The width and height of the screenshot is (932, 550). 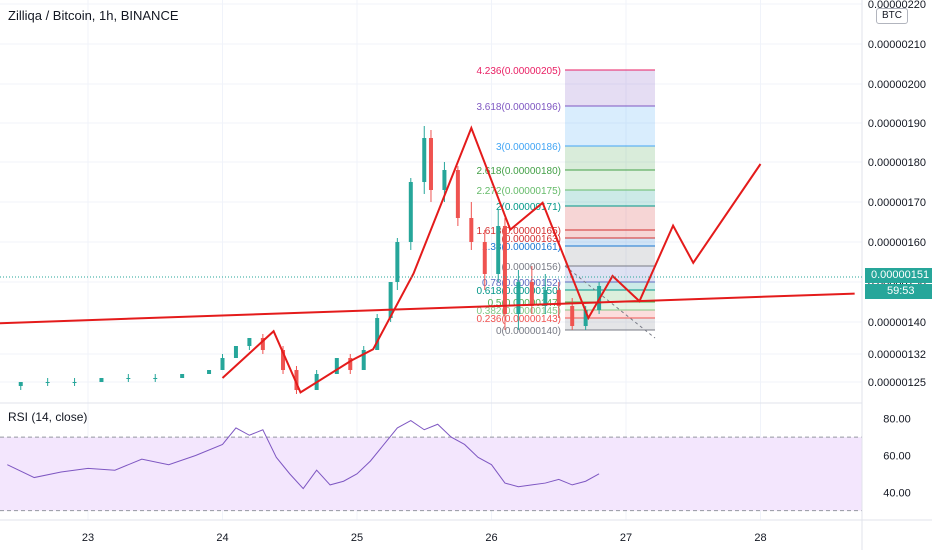 I want to click on fib-level-label: 4.236(0.00000205), so click(x=518, y=71).